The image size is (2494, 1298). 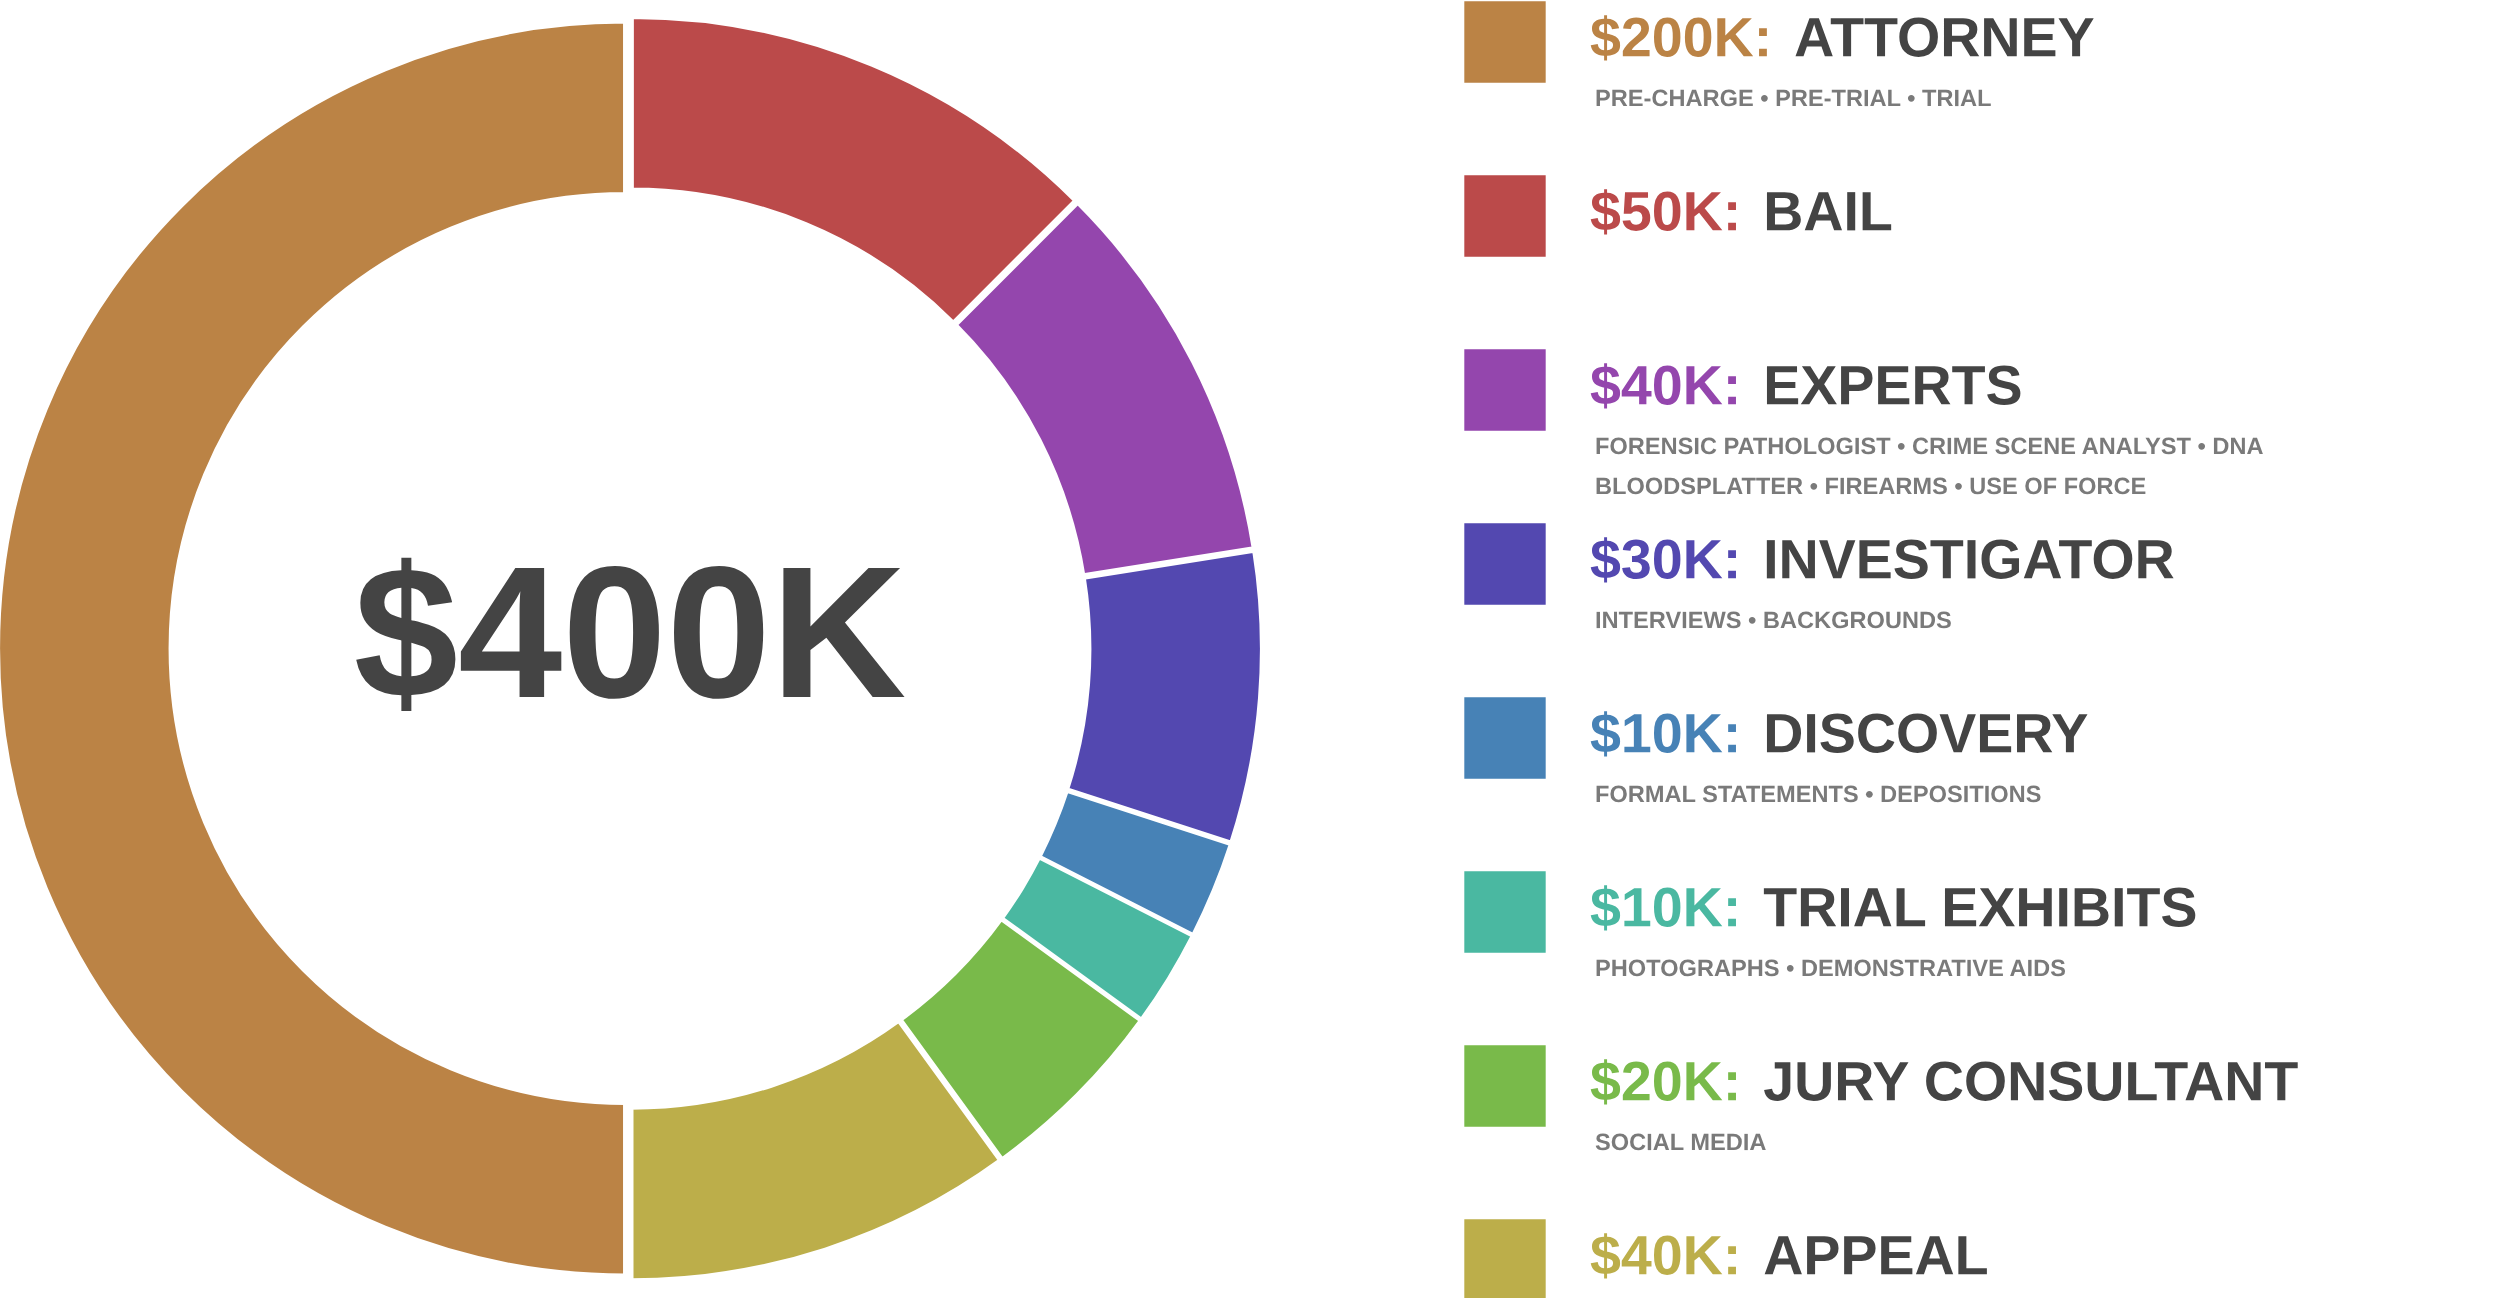 I want to click on legend-label: $40K: APPEAL, so click(x=1788, y=1256).